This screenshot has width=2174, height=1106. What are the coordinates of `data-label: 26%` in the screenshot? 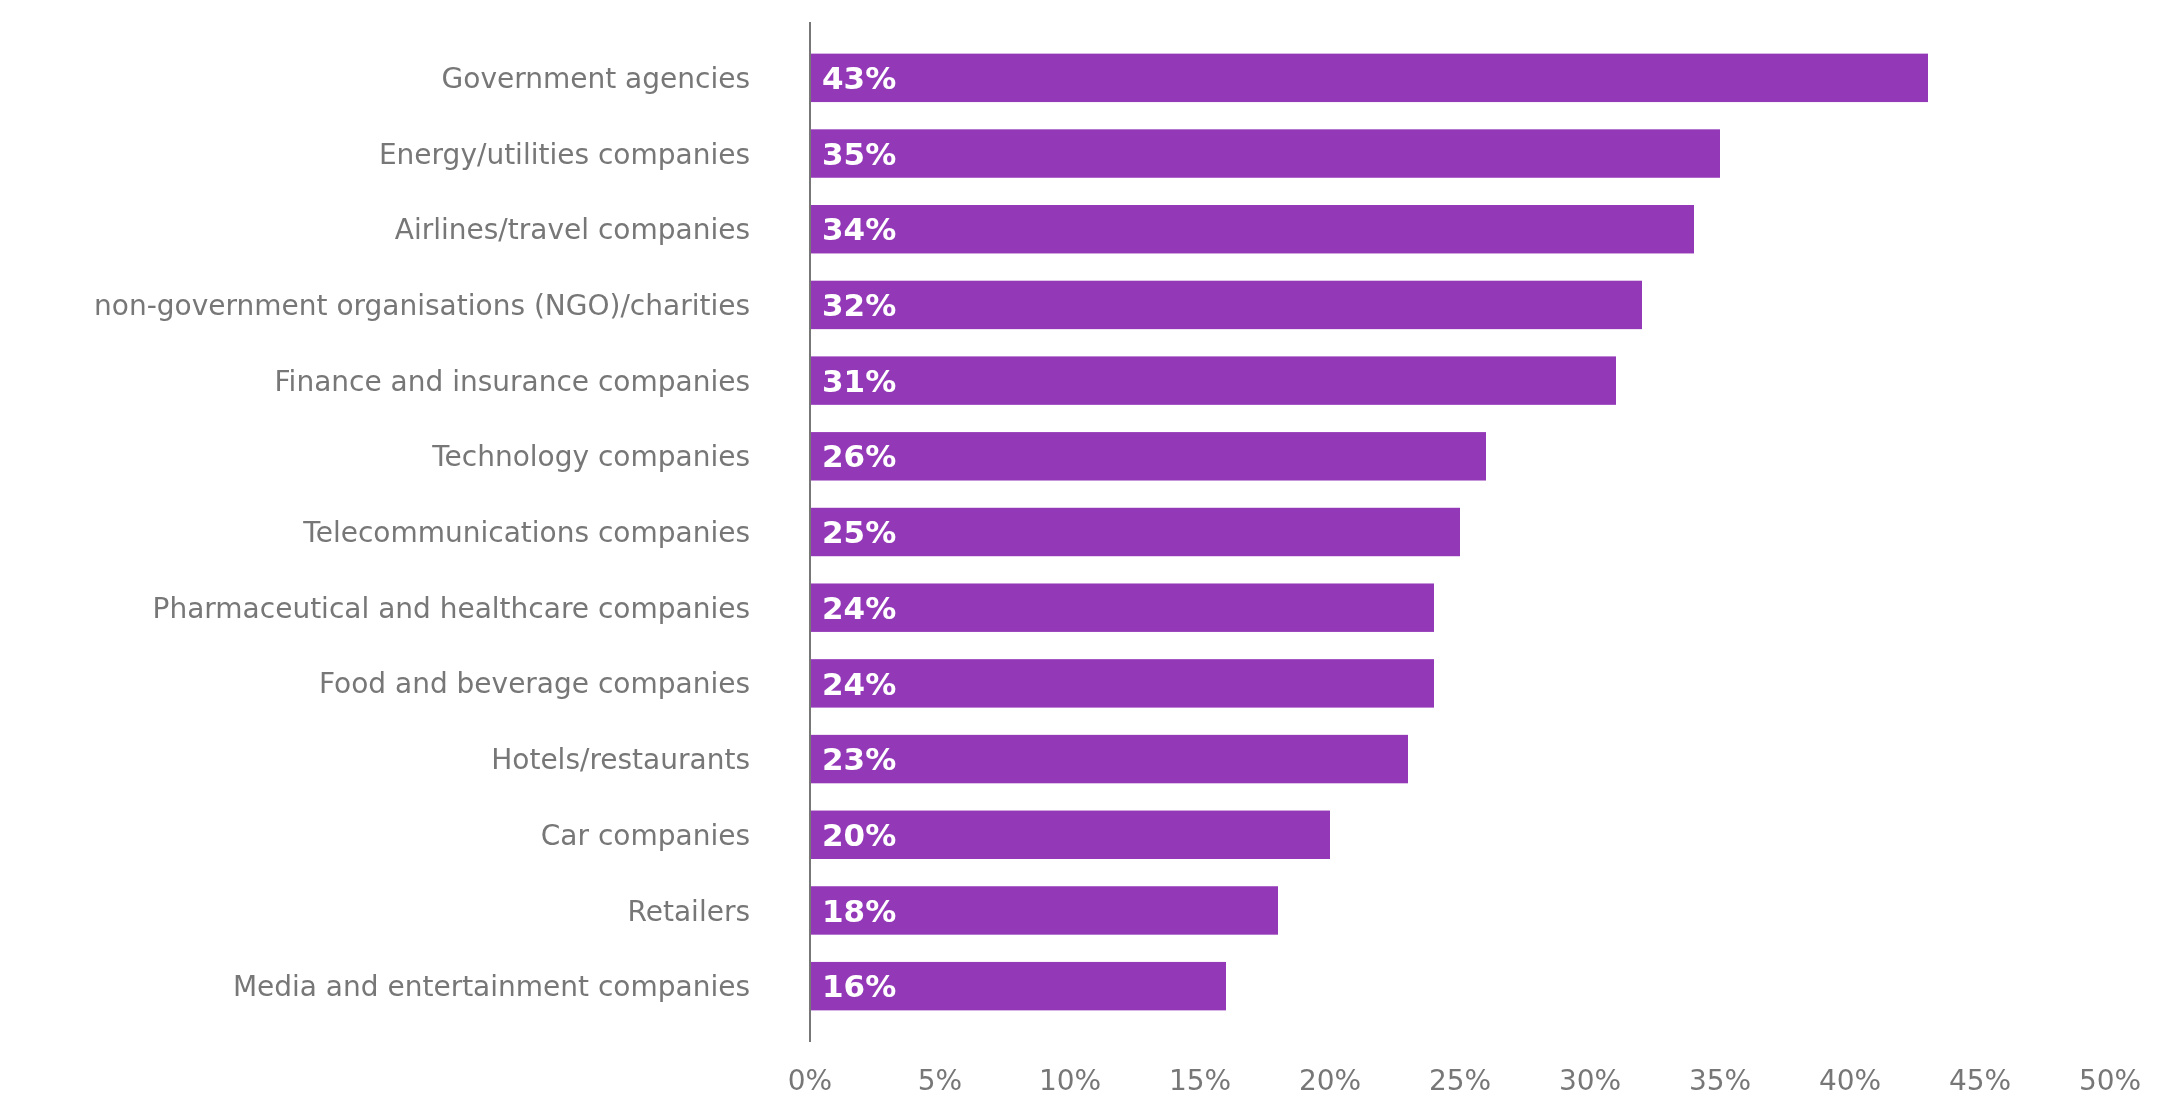 It's located at (859, 456).